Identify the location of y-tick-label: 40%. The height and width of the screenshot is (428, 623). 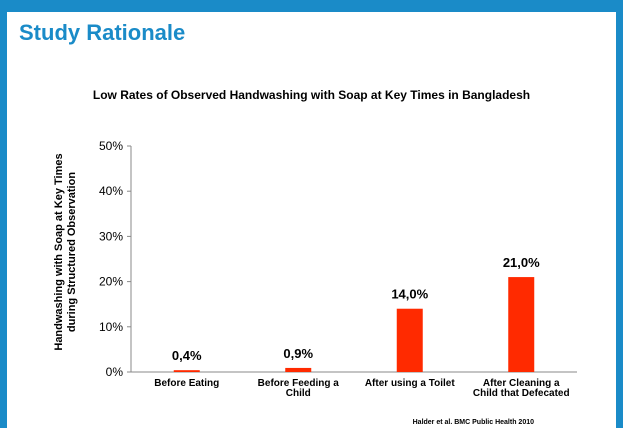
(111, 191).